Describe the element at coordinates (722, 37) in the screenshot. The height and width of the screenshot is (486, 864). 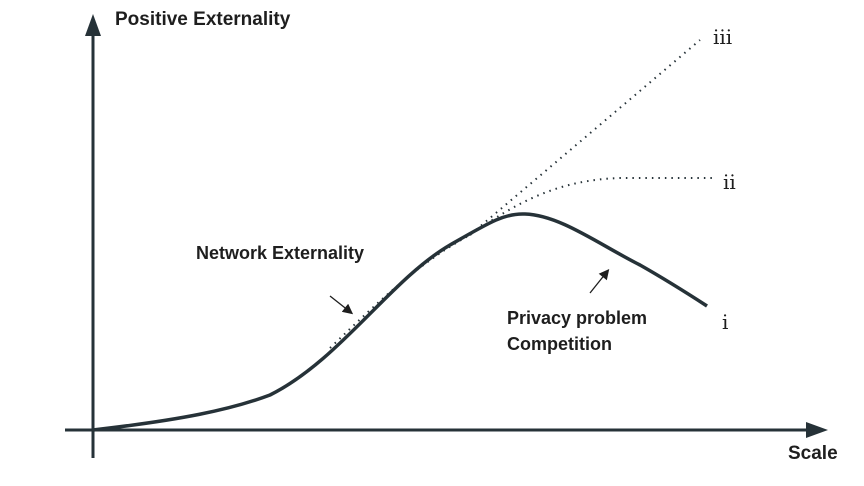
I see `curve-iii-label: iii` at that location.